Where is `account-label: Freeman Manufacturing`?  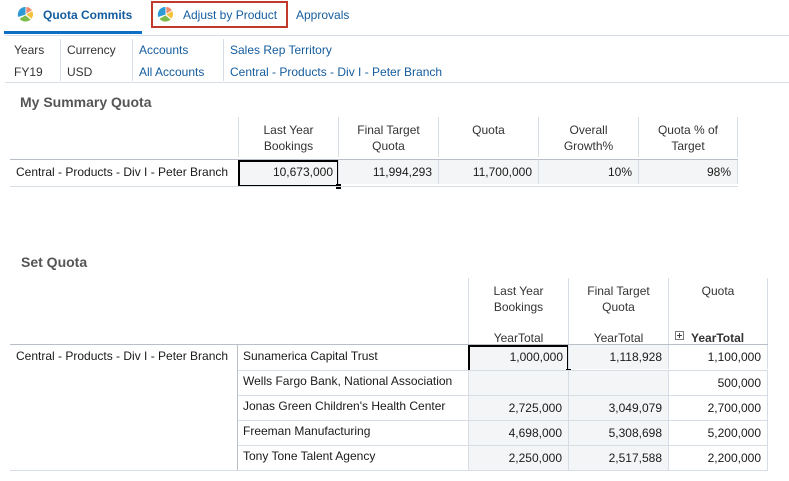 account-label: Freeman Manufacturing is located at coordinates (307, 431).